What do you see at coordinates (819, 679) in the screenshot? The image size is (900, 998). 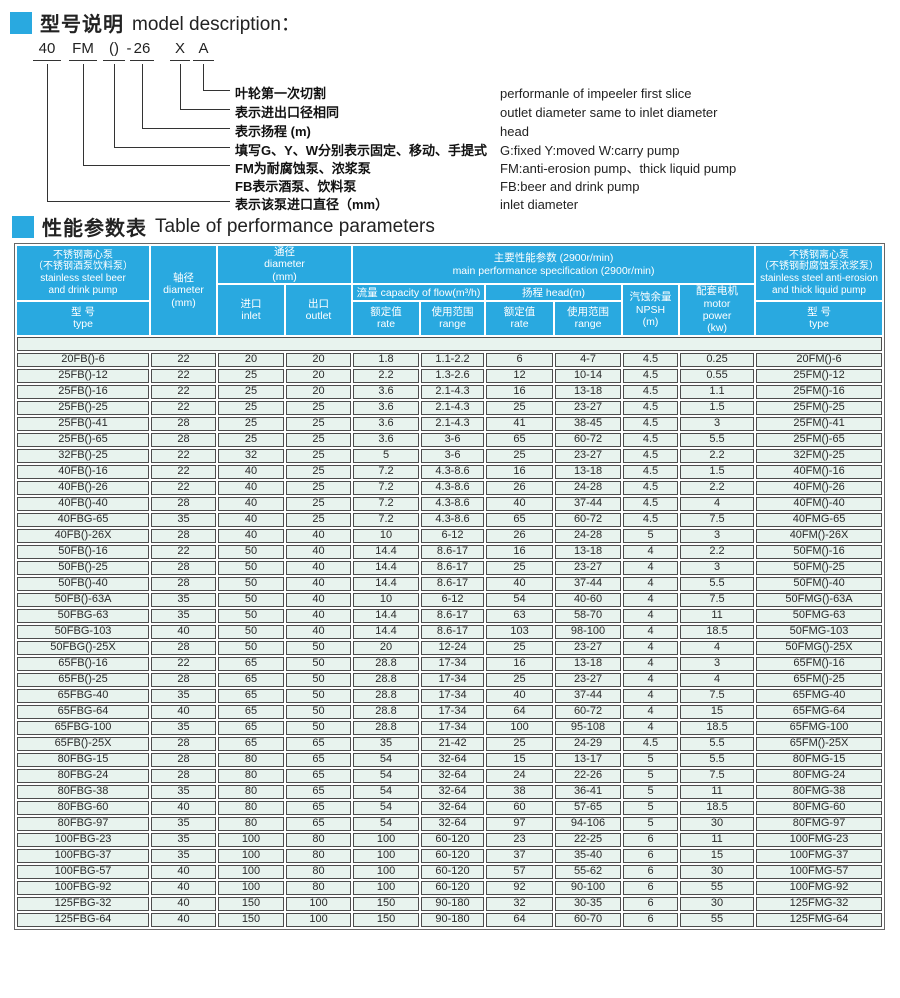 I see `cell: 65FM()-25` at bounding box center [819, 679].